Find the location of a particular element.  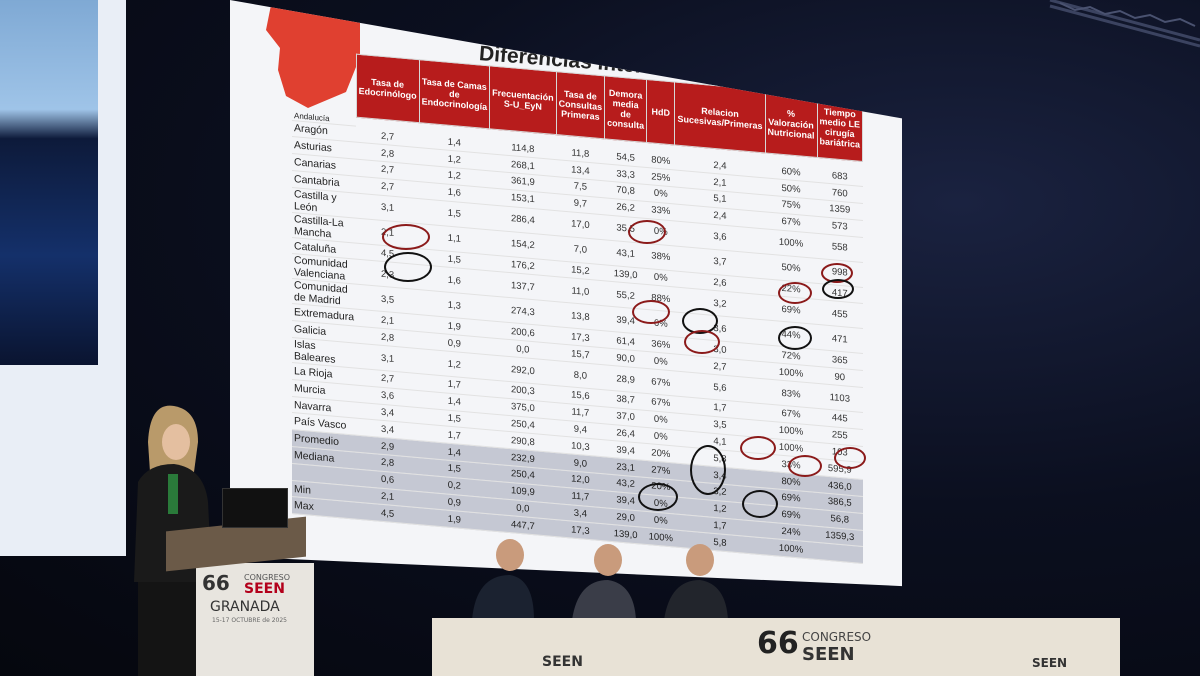

column-header: Tasa de Camas de Endocrinología is located at coordinates (454, 94).